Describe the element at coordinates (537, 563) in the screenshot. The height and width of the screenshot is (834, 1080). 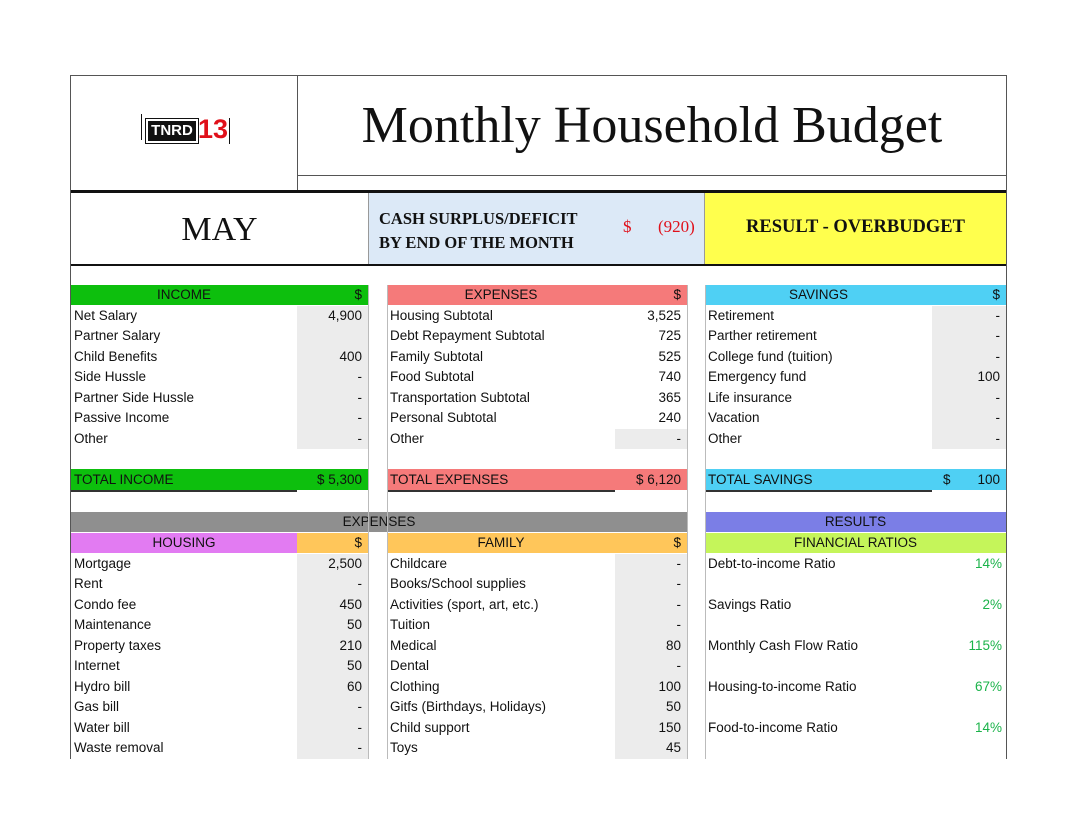
I see `family-row: Childcare -` at that location.